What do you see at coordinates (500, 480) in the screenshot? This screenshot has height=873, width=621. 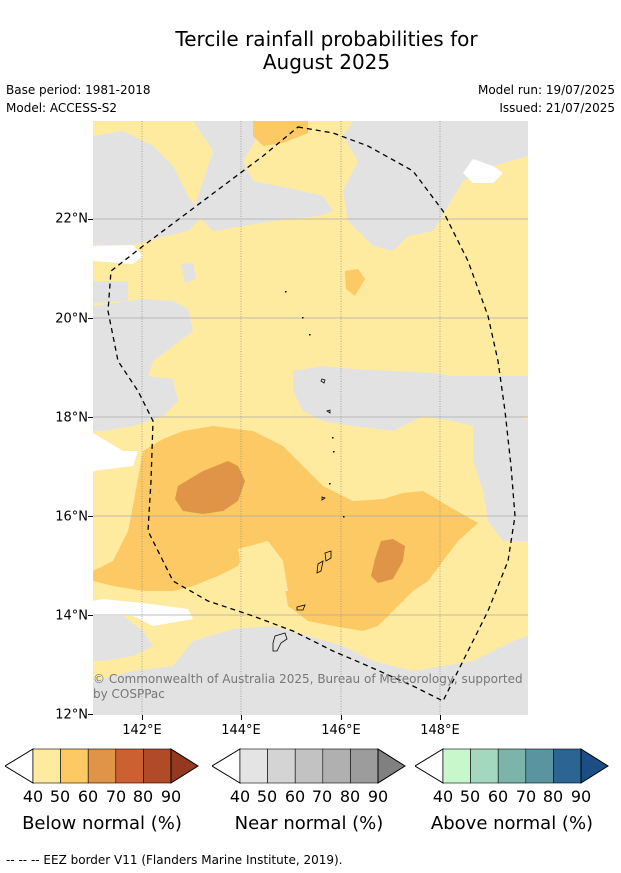 I see `grey-region-right-strip` at bounding box center [500, 480].